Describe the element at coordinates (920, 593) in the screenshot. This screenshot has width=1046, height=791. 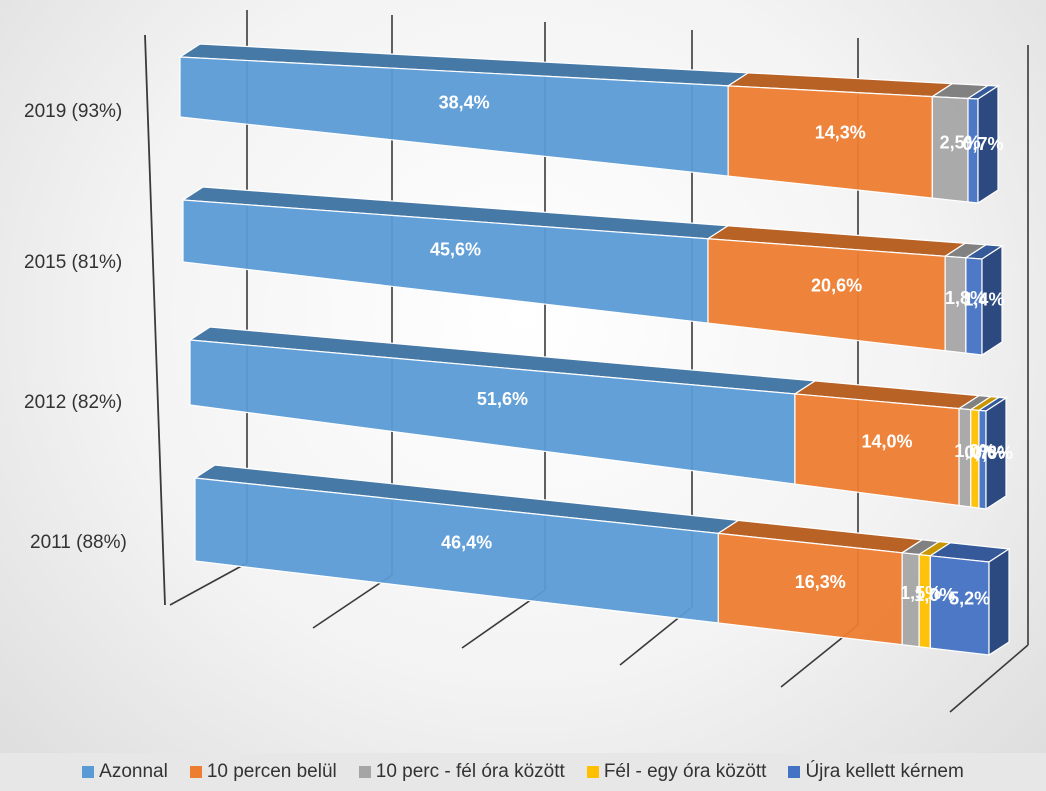
I see `data-label: 1,5%` at that location.